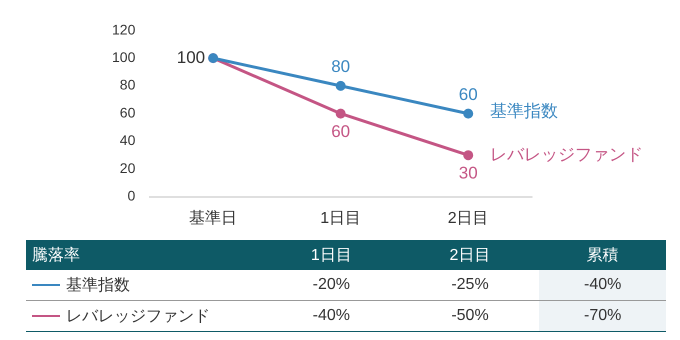 This screenshot has width=680, height=340. I want to click on y-tick-label: 20, so click(128, 168).